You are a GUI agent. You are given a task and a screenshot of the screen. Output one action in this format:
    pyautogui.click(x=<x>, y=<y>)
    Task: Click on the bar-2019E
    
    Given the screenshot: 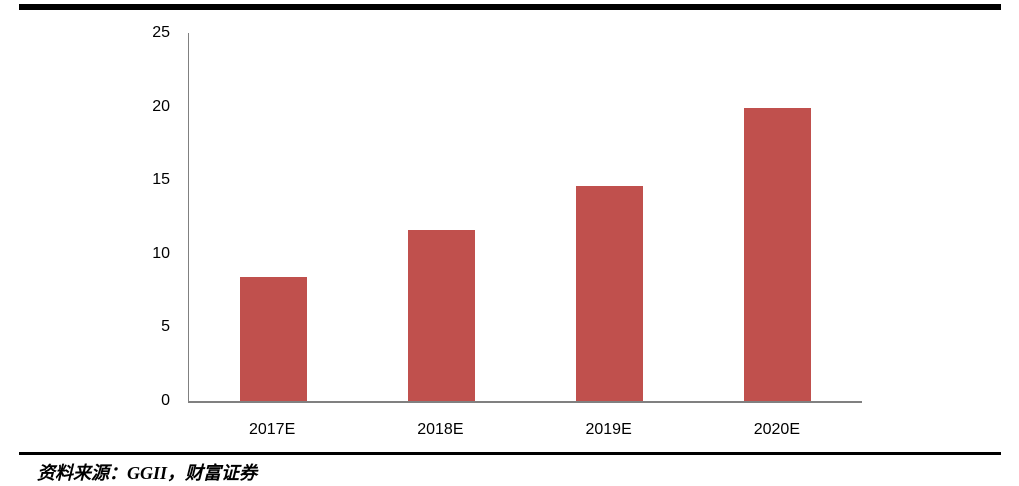 What is the action you would take?
    pyautogui.click(x=610, y=293)
    